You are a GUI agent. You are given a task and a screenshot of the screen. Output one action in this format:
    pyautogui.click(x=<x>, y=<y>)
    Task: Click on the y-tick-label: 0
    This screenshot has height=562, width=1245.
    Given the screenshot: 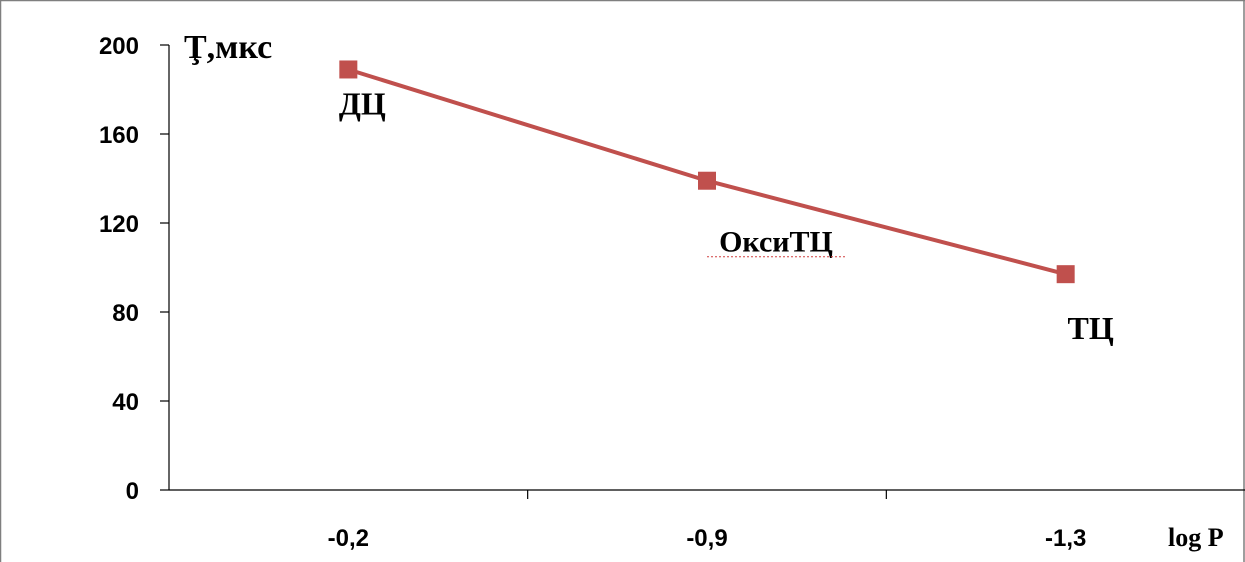 What is the action you would take?
    pyautogui.click(x=132, y=491)
    